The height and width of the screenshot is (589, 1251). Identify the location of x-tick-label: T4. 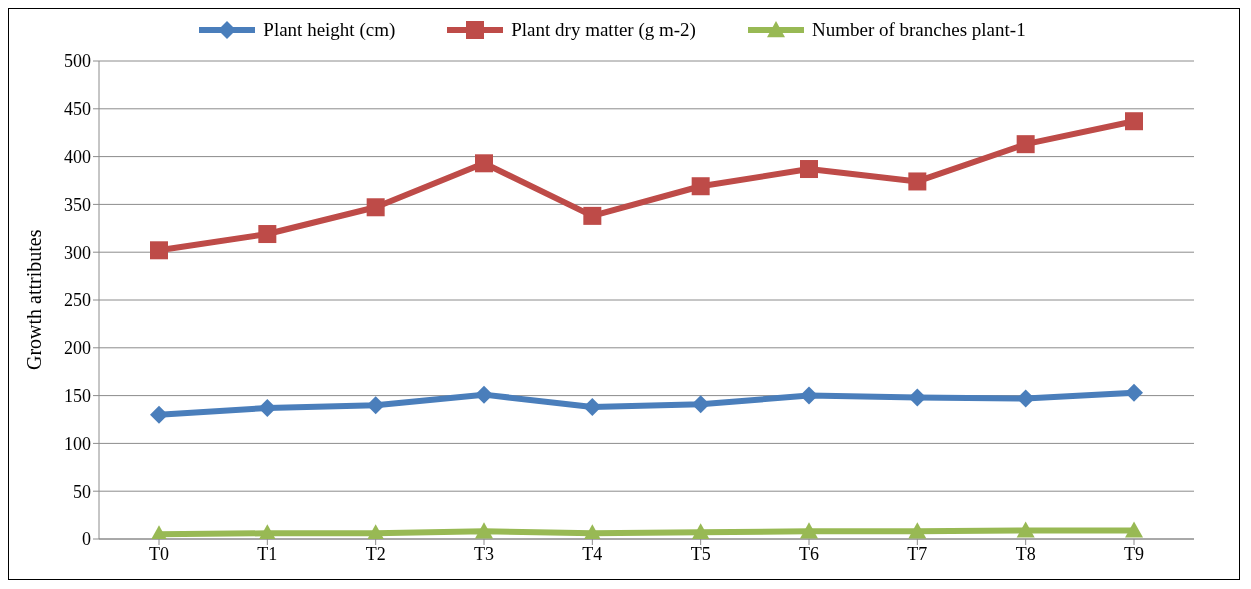
(592, 553).